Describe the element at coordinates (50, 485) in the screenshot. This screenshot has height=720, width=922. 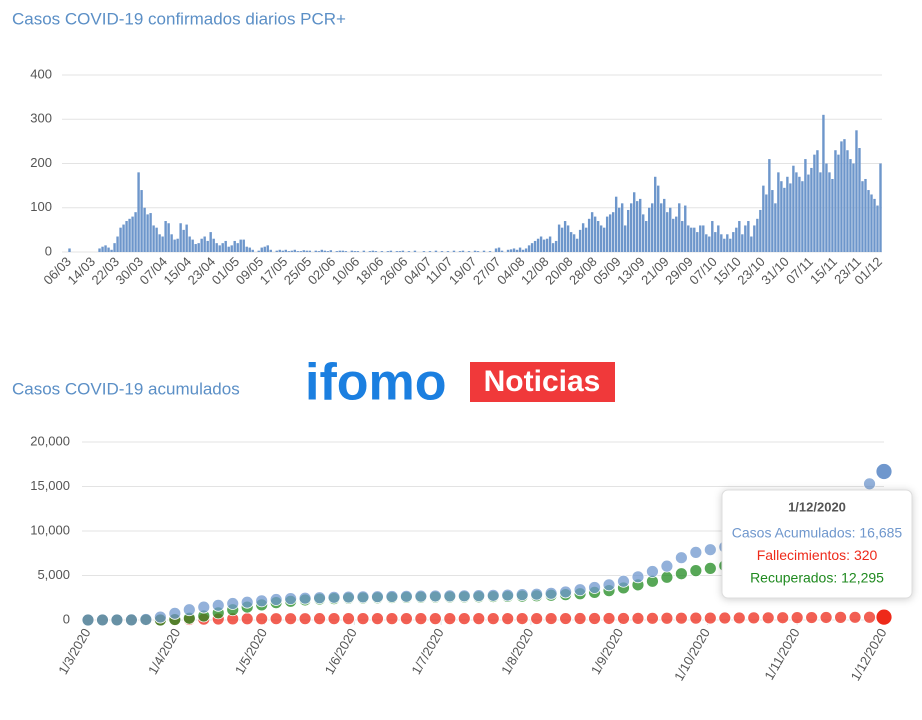
I see `y-tick-label: 15,000` at that location.